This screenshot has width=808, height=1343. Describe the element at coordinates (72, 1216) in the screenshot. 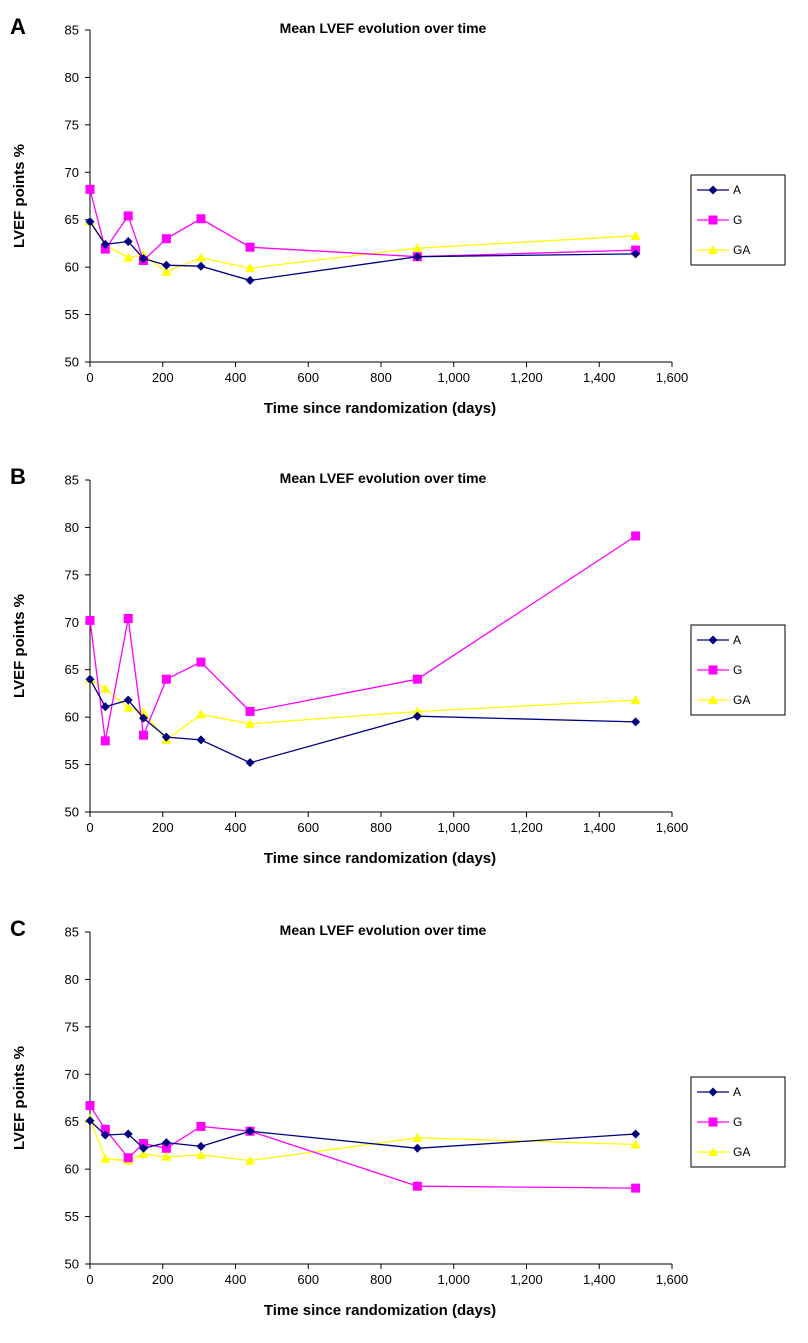

I see `y-tick-label: 55` at that location.